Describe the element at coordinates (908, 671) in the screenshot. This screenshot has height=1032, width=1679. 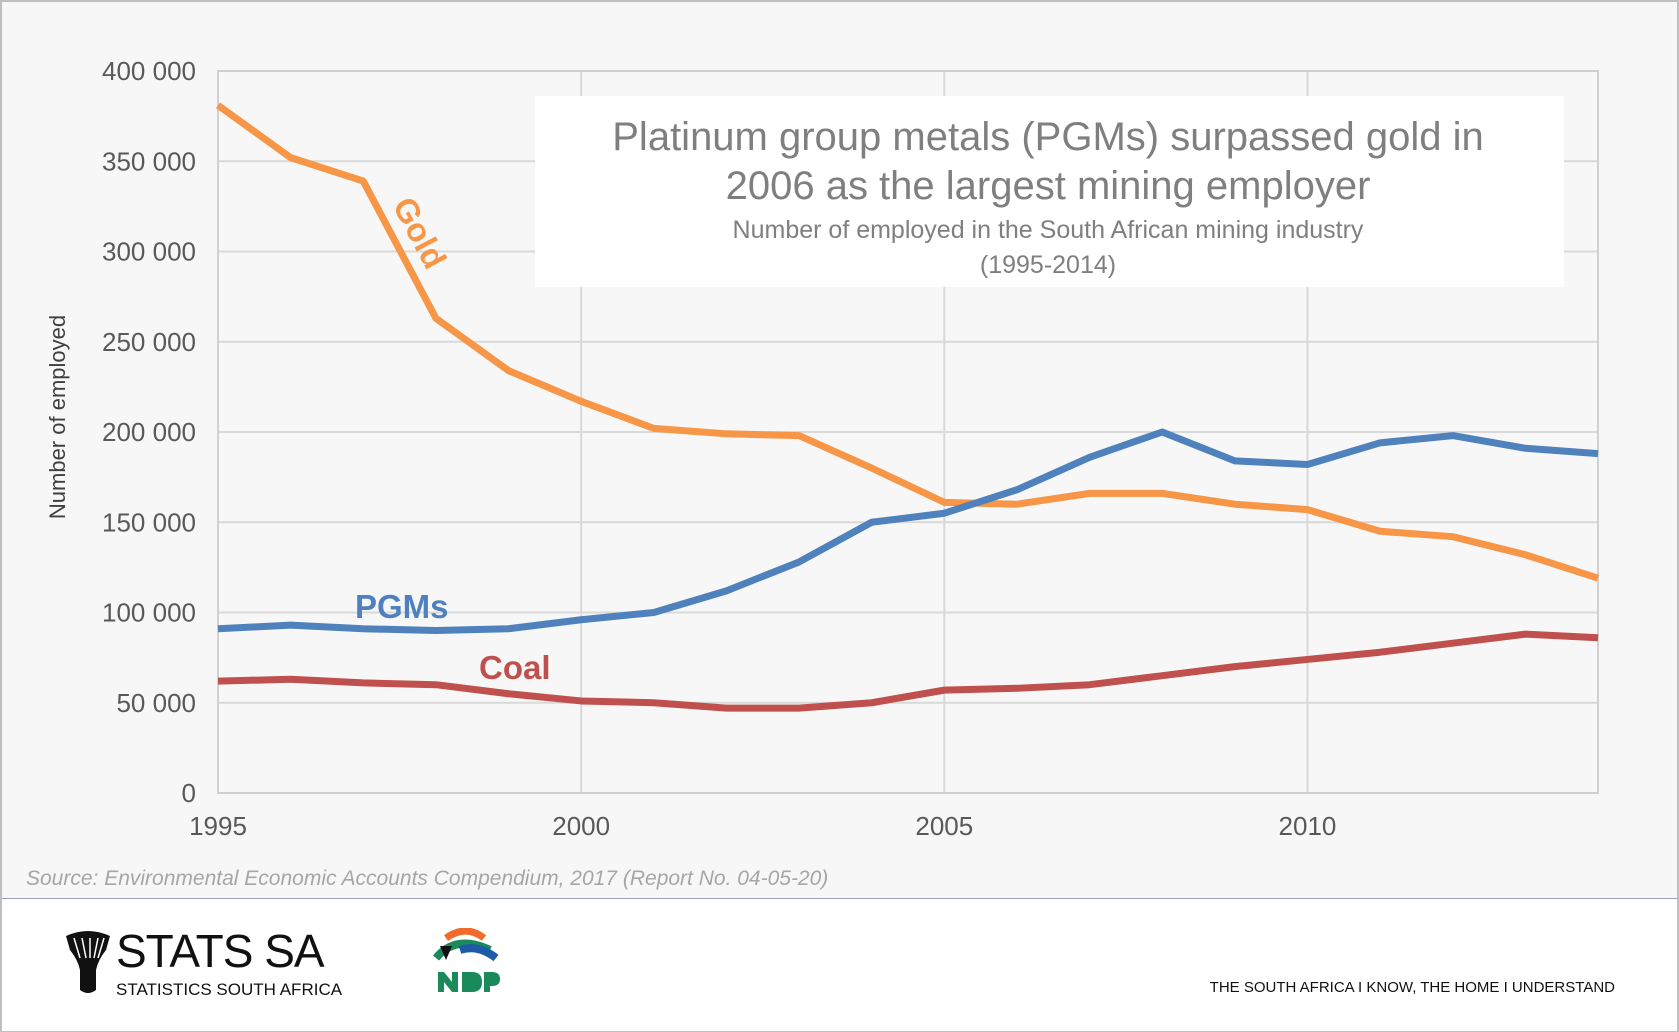
I see `series-line-coal` at that location.